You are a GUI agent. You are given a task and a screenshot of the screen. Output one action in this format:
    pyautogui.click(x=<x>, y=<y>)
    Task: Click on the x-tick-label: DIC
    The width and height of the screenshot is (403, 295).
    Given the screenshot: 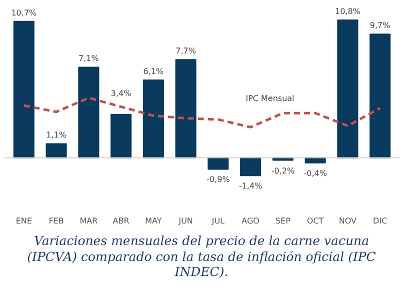 What is the action you would take?
    pyautogui.click(x=380, y=221)
    